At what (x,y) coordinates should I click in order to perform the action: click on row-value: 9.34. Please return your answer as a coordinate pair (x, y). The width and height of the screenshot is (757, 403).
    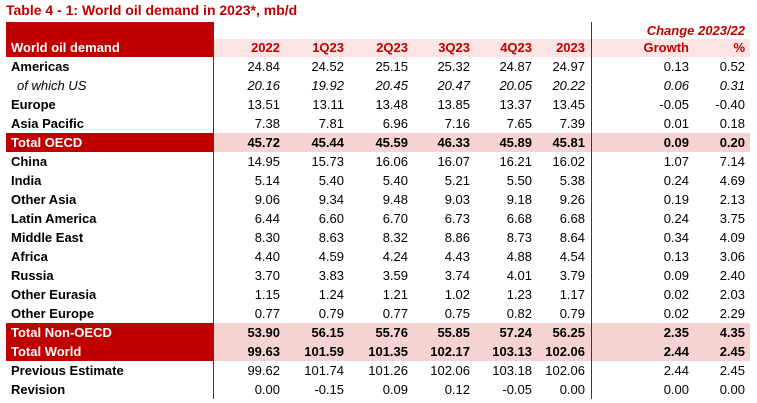
    Looking at the image, I should click on (331, 199).